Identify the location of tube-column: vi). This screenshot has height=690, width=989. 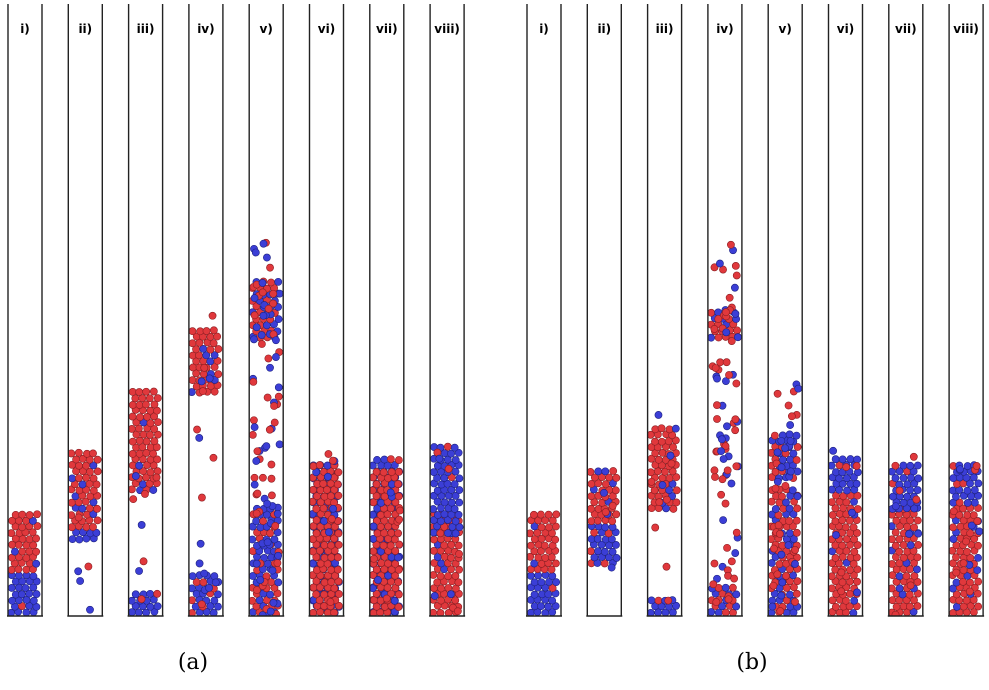
(845, 310).